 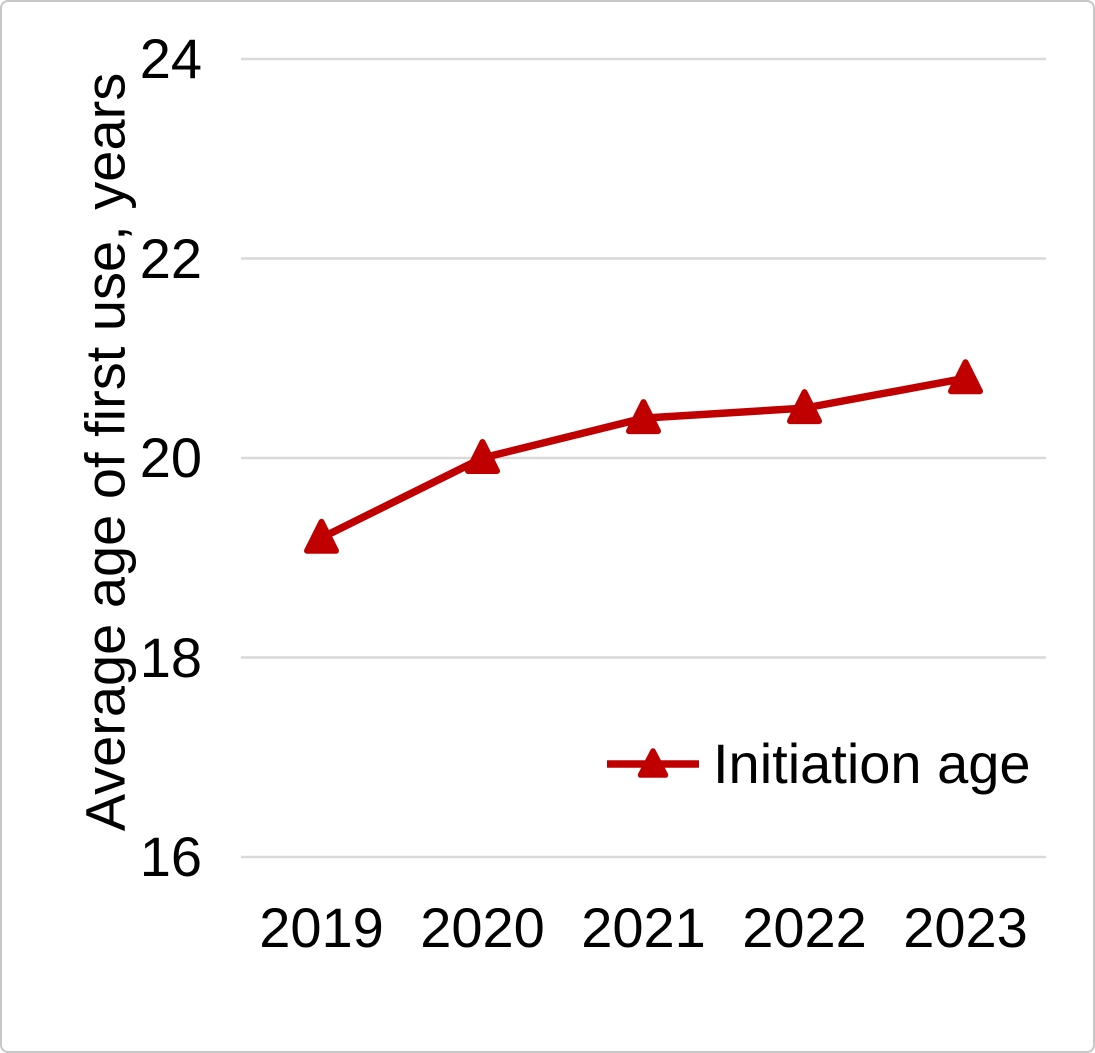 I want to click on legend-line-marker-icon, so click(x=653, y=763).